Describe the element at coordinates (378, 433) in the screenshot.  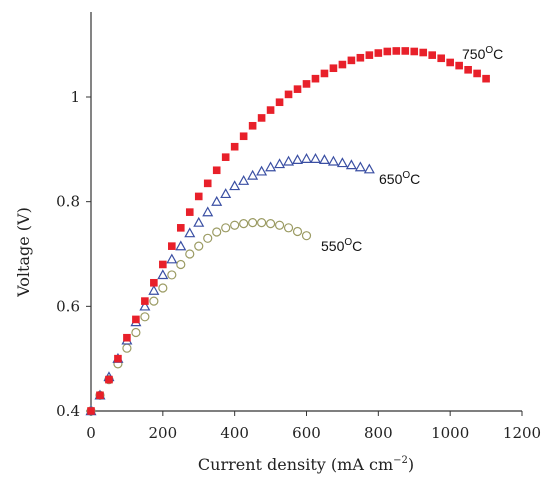
I see `x-tick-label: 800` at that location.